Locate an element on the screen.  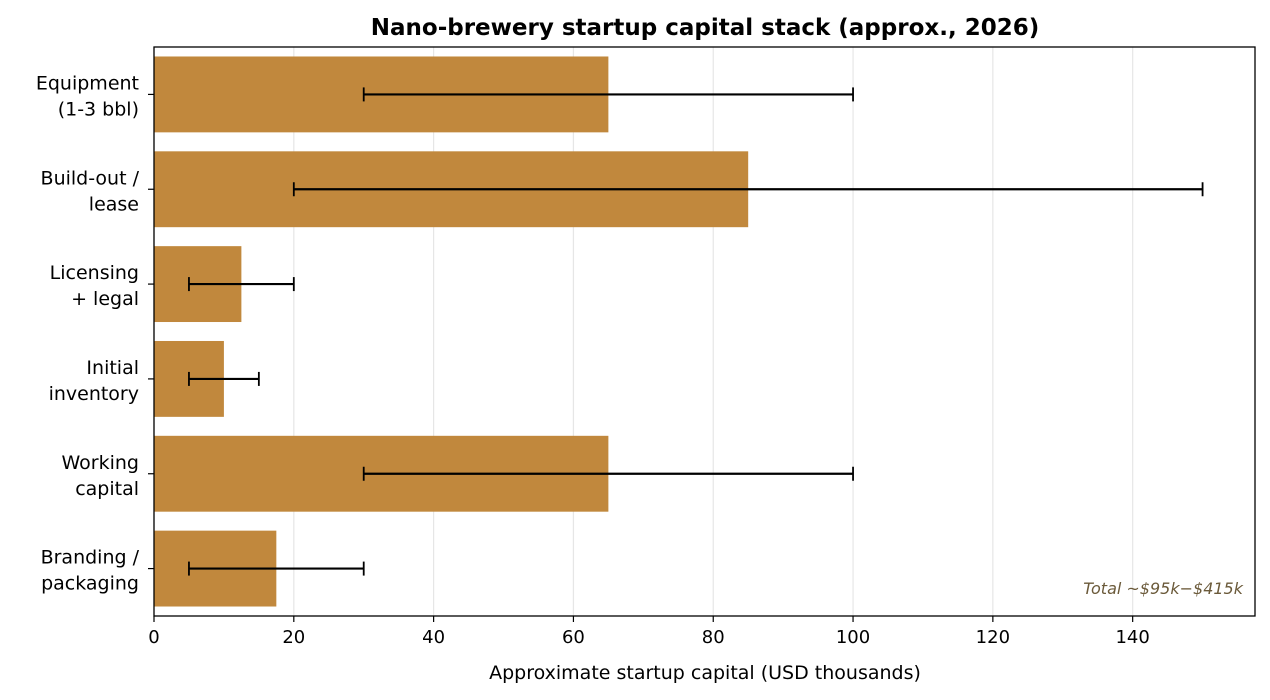
y-tick-label: Working capital is located at coordinates (101, 476).